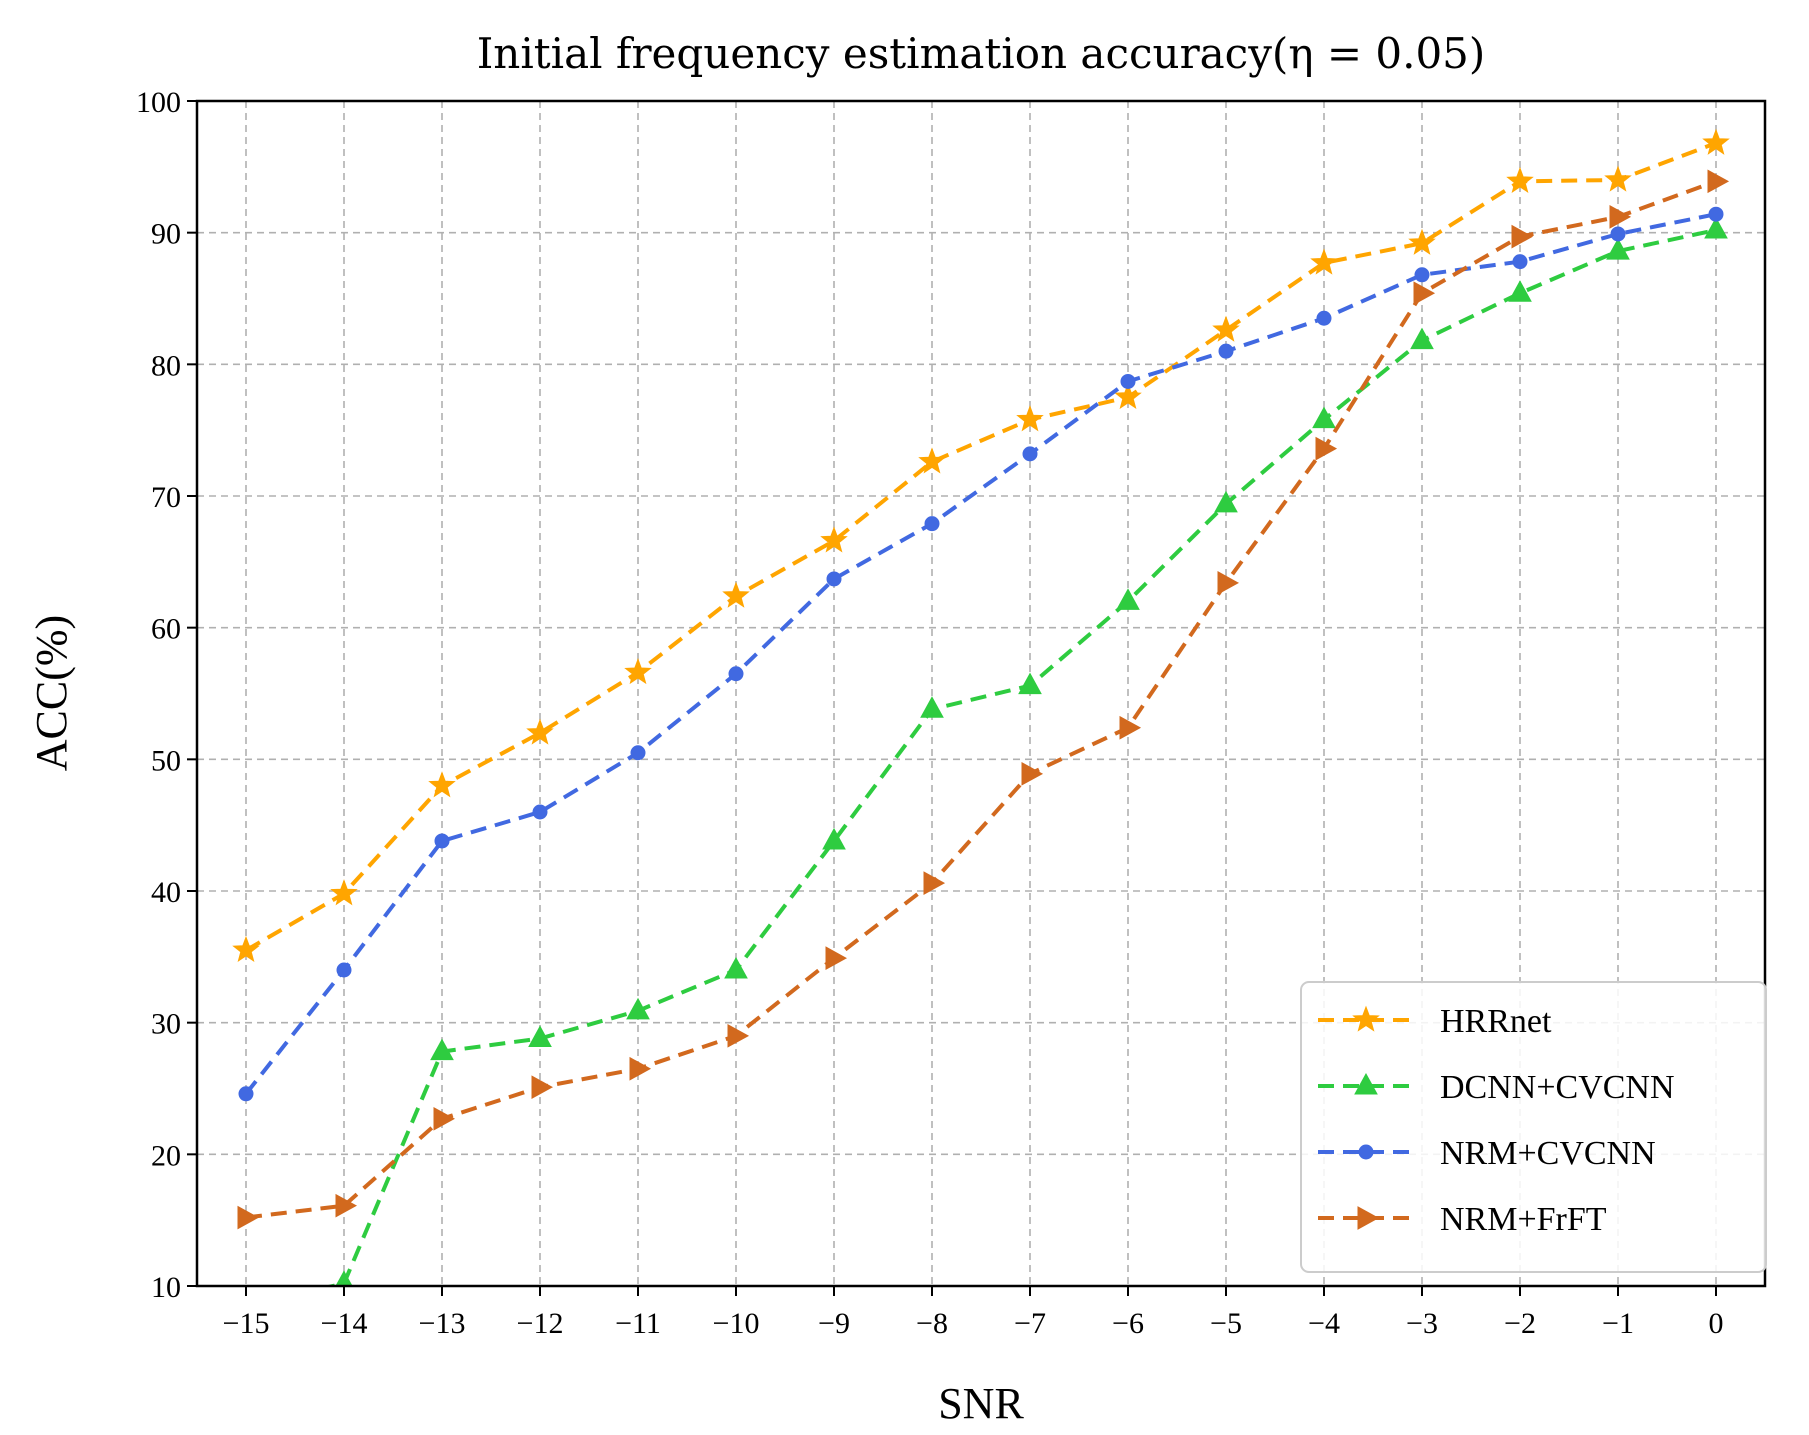 The image size is (1809, 1435). Describe the element at coordinates (932, 1323) in the screenshot. I see `x-tick-label: −8` at that location.